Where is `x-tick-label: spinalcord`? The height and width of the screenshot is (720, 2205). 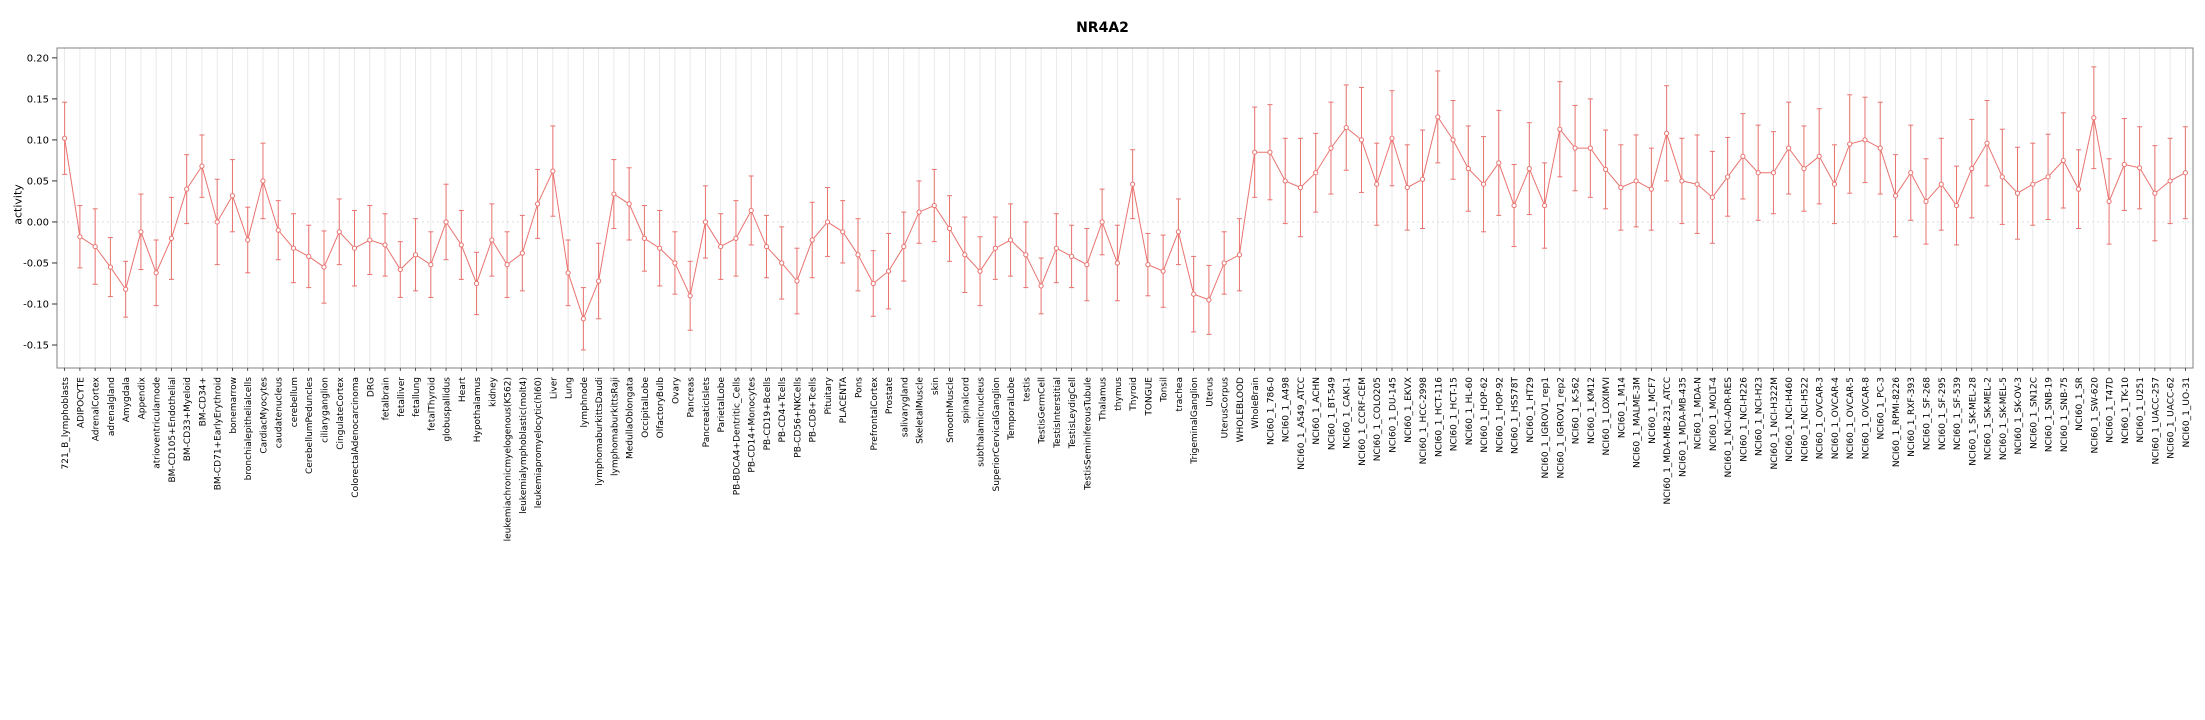
x-tick-label: spinalcord is located at coordinates (966, 400).